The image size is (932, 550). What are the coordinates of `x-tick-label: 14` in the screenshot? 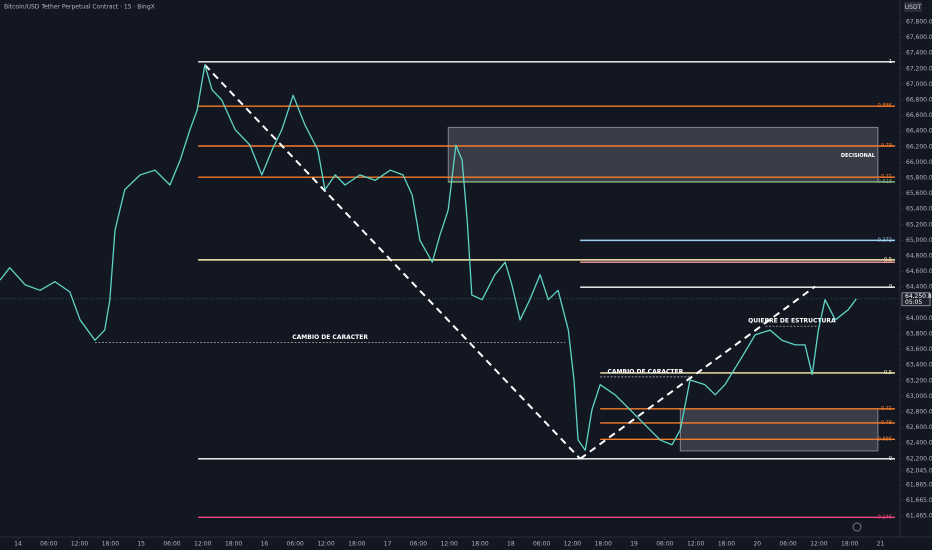 It's located at (18, 544).